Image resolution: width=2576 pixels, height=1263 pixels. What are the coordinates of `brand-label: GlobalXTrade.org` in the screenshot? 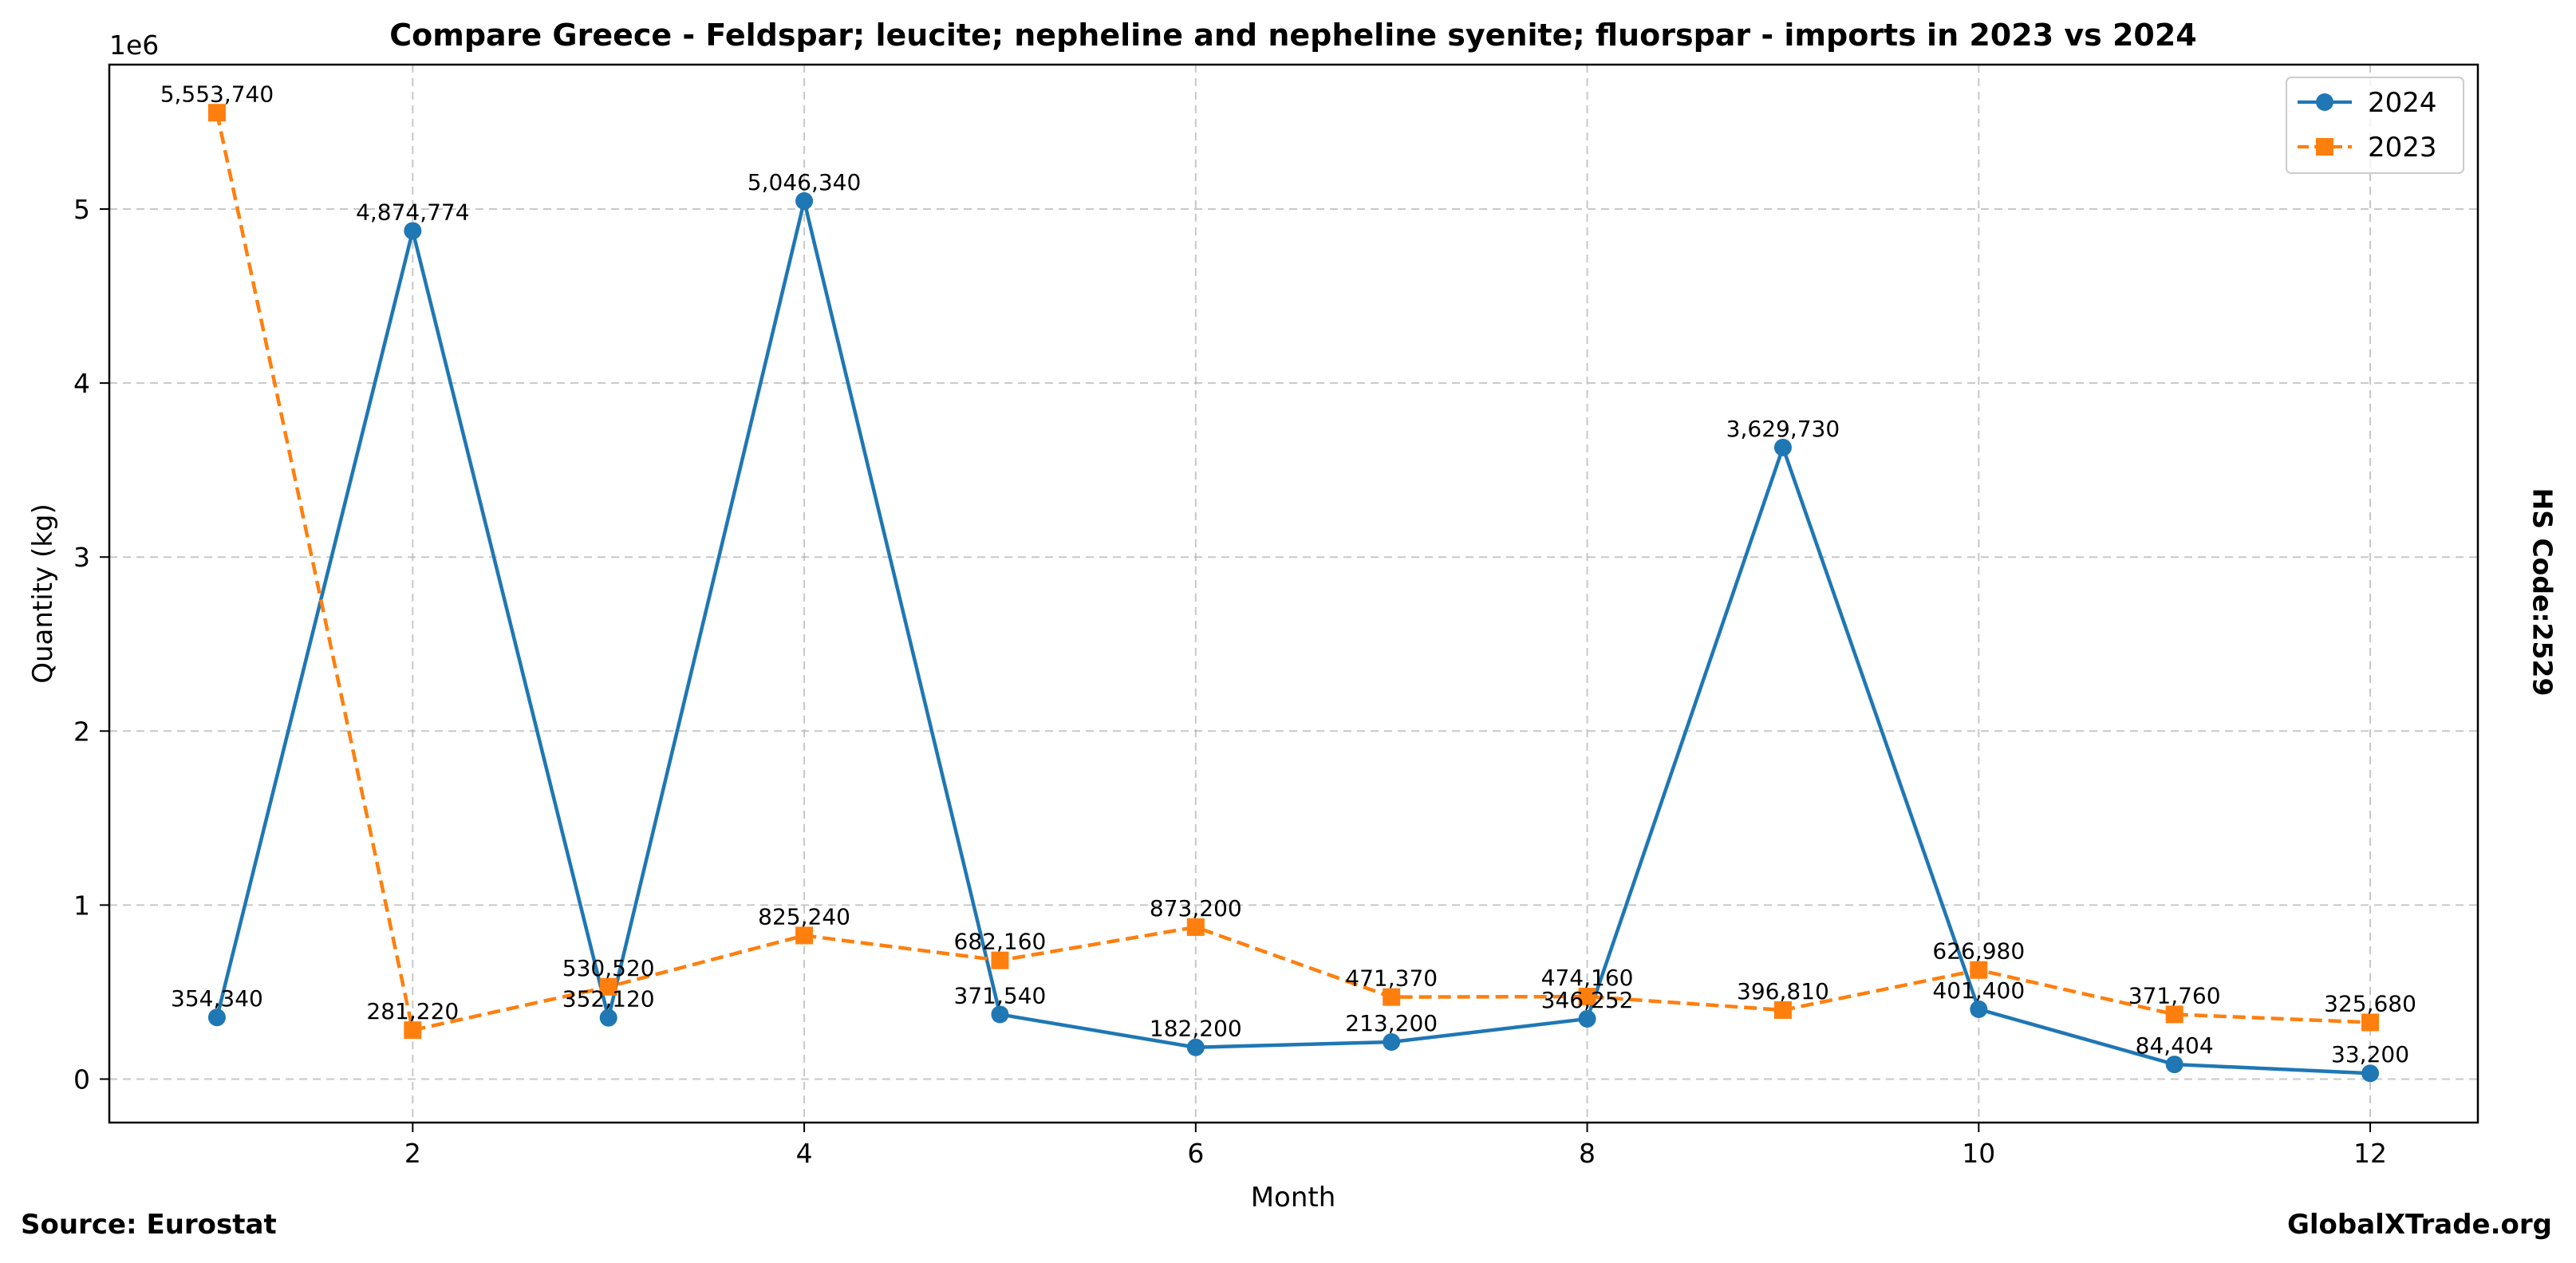 It's located at (2419, 1225).